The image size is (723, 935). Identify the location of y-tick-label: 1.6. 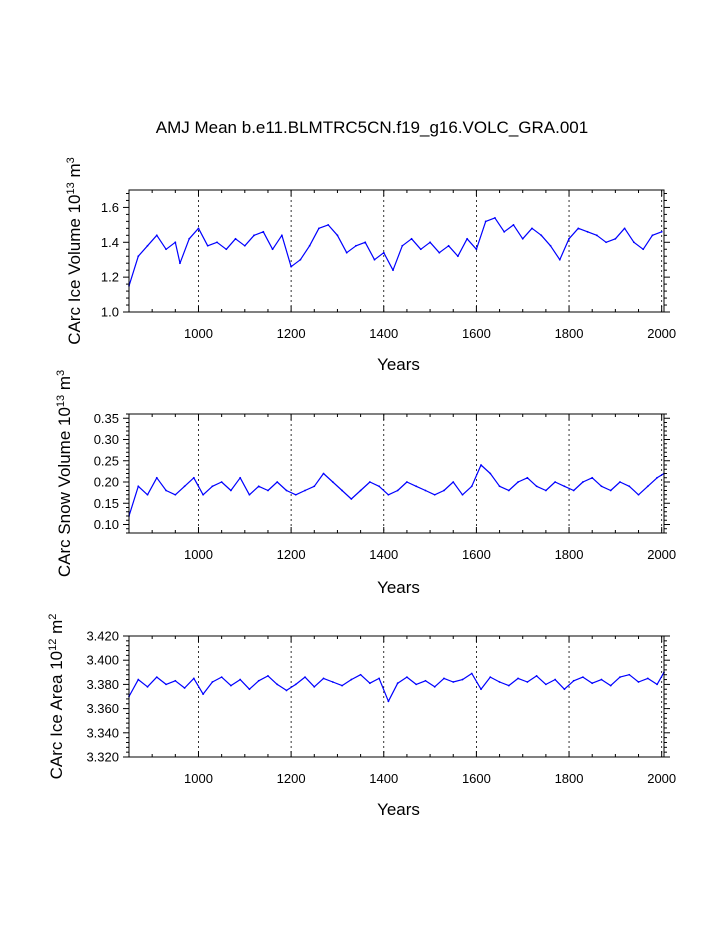
(110, 207).